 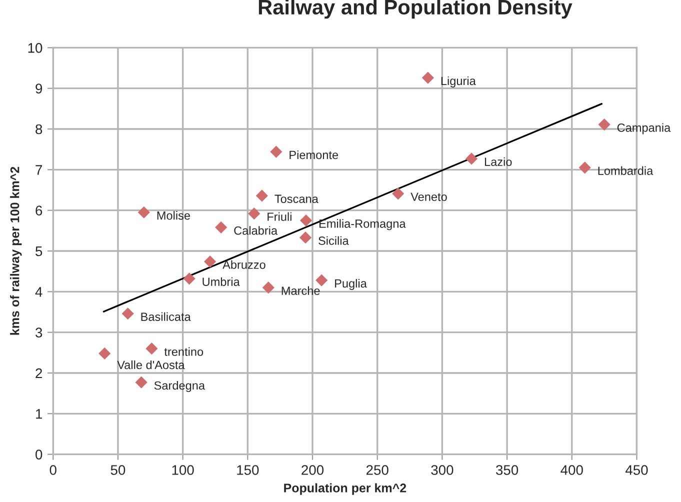 What do you see at coordinates (644, 128) in the screenshot?
I see `annotation: Campania` at bounding box center [644, 128].